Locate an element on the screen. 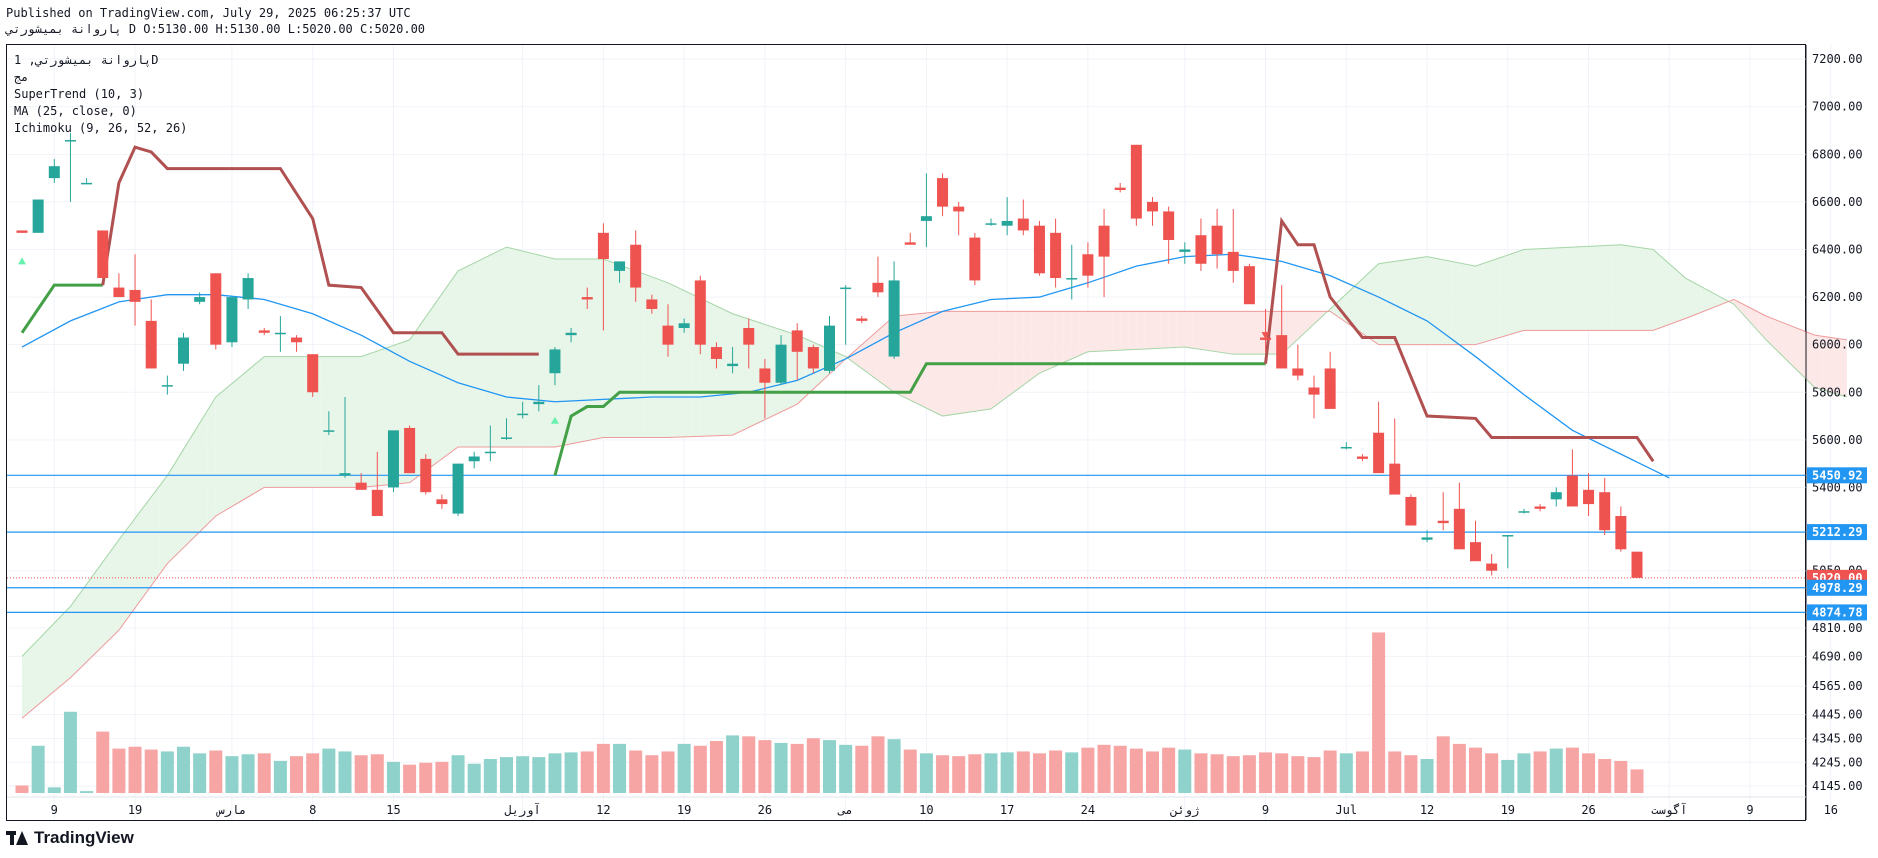 This screenshot has width=1878, height=858. time-tick: 9 is located at coordinates (1749, 810).